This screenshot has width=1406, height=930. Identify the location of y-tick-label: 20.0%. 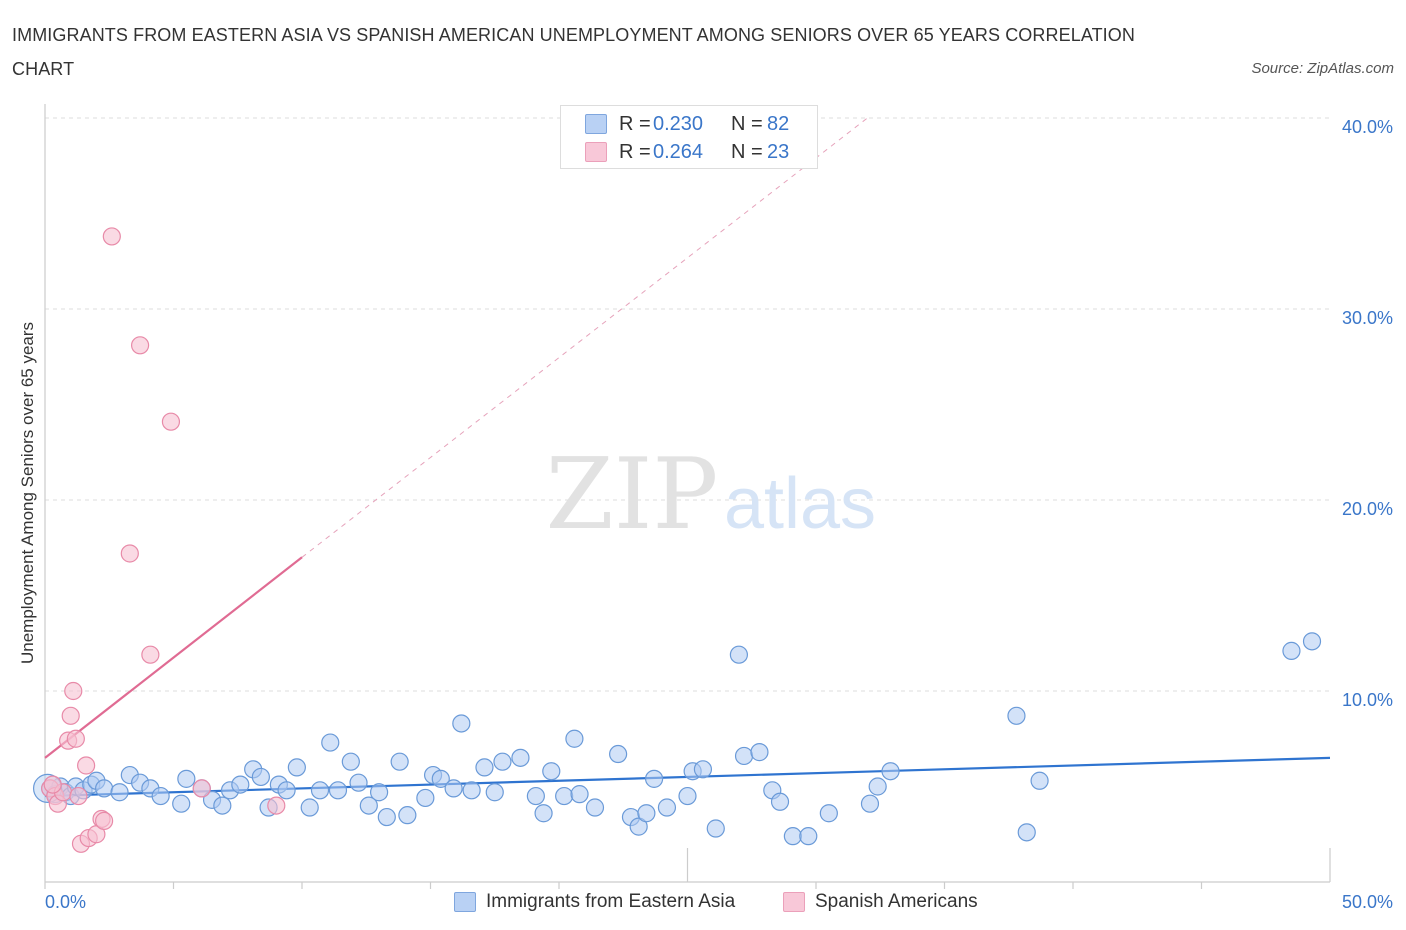
(1367, 509).